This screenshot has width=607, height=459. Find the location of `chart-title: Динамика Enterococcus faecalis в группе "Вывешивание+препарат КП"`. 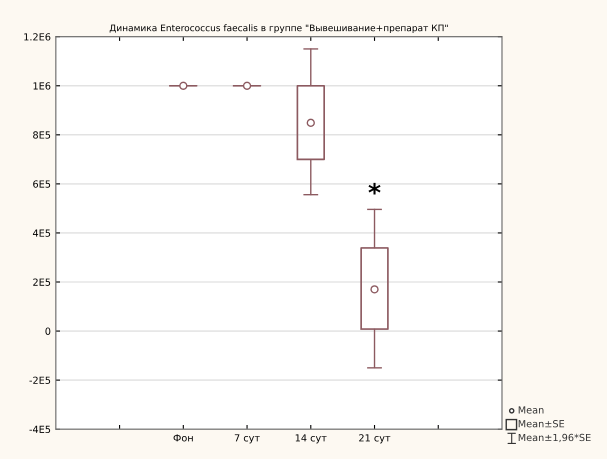

chart-title: Динамика Enterococcus faecalis в группе "Вывешивание+препарат КП" is located at coordinates (279, 29).